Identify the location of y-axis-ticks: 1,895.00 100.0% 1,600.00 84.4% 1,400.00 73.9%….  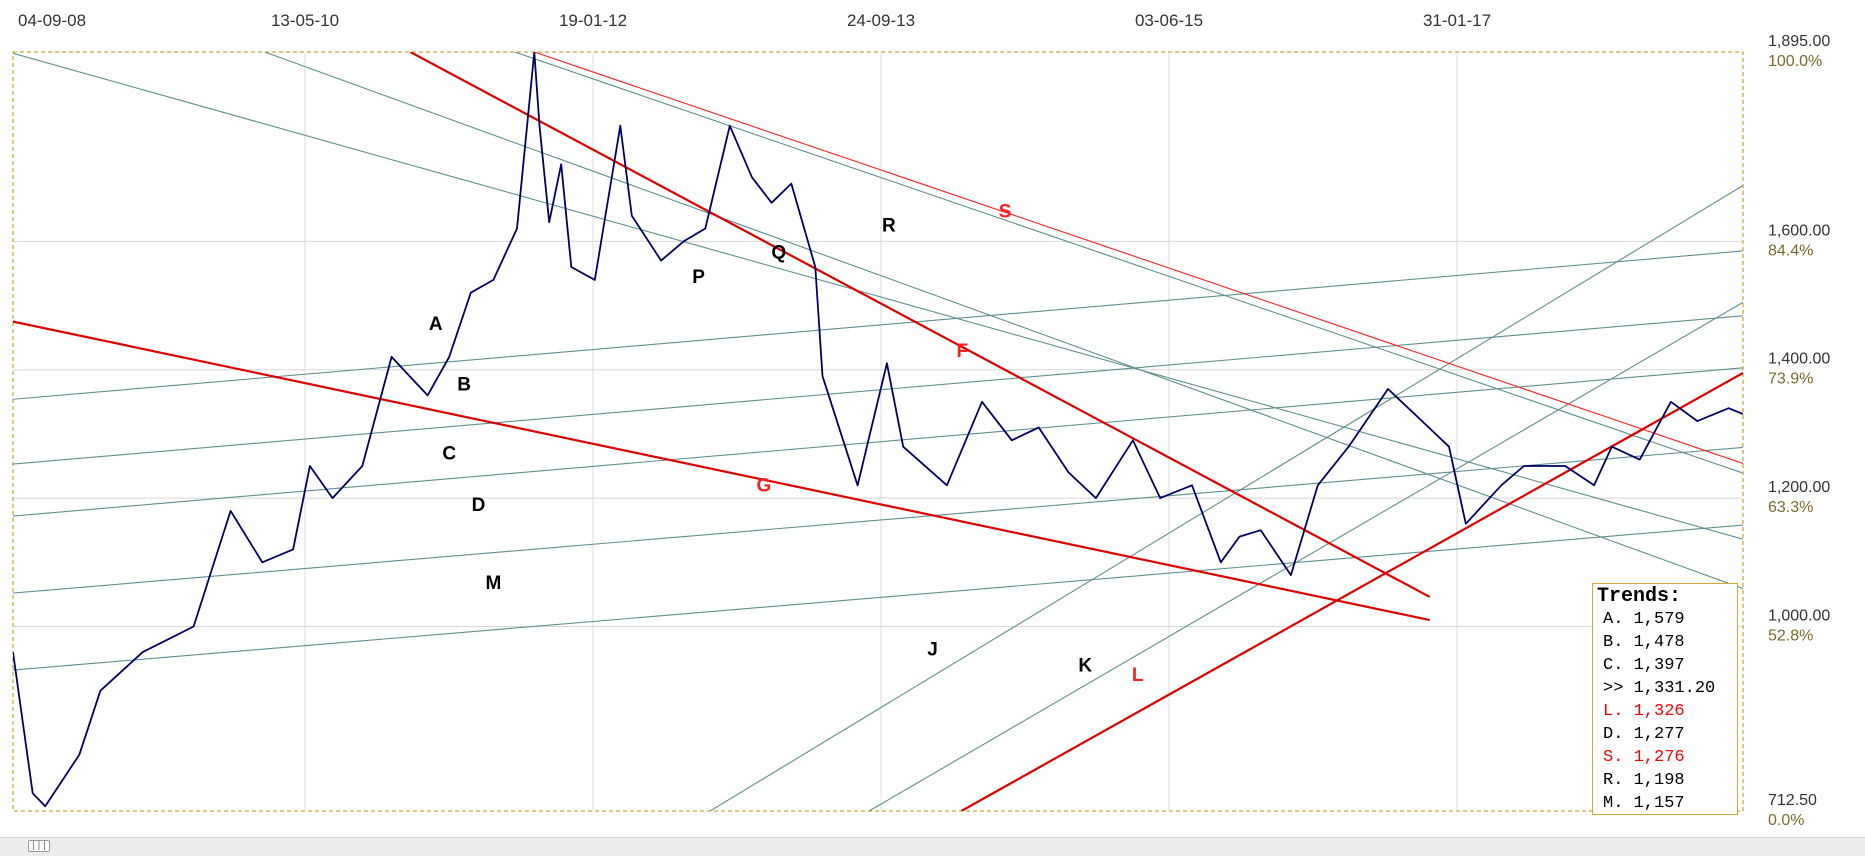
(1799, 431).